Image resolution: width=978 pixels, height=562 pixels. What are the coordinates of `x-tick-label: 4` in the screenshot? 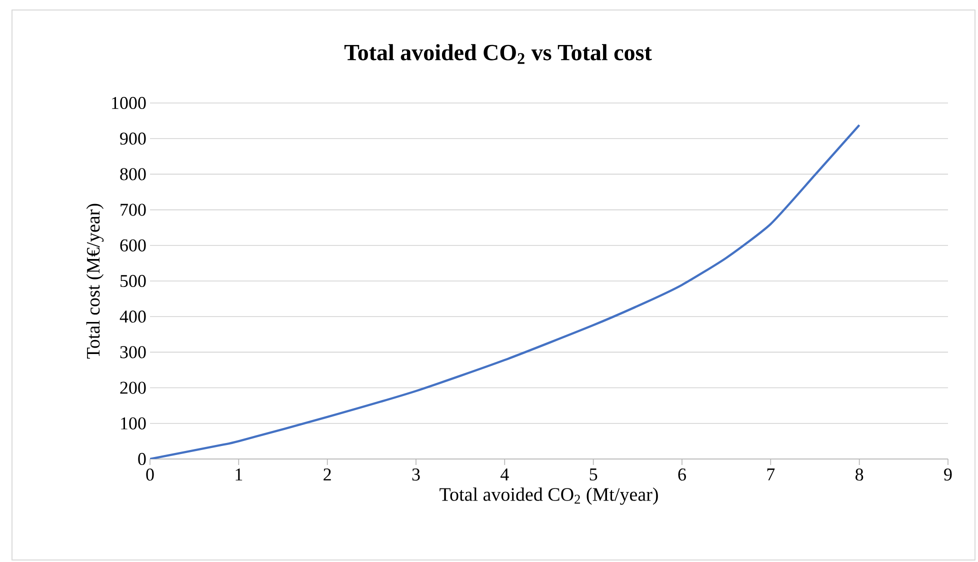 It's located at (504, 474).